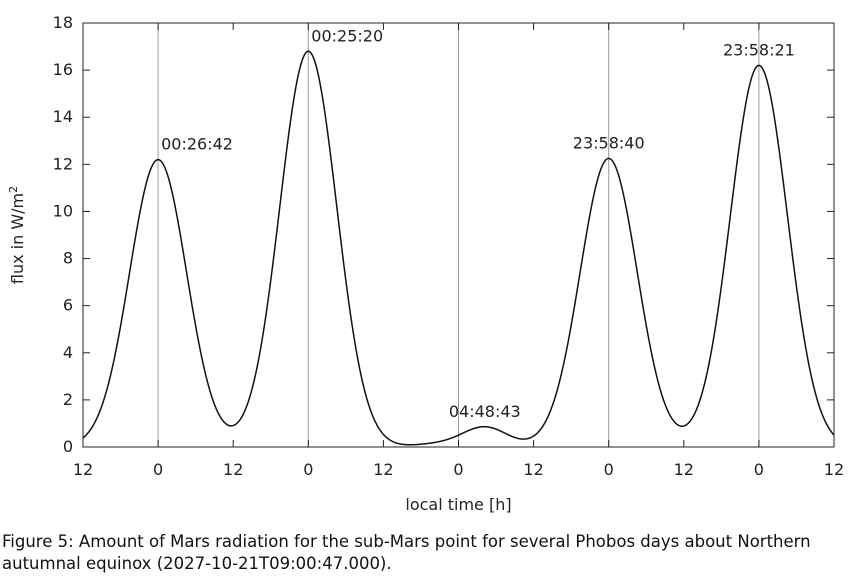 This screenshot has width=867, height=576. What do you see at coordinates (68, 258) in the screenshot?
I see `y-tick-label-8: 8` at bounding box center [68, 258].